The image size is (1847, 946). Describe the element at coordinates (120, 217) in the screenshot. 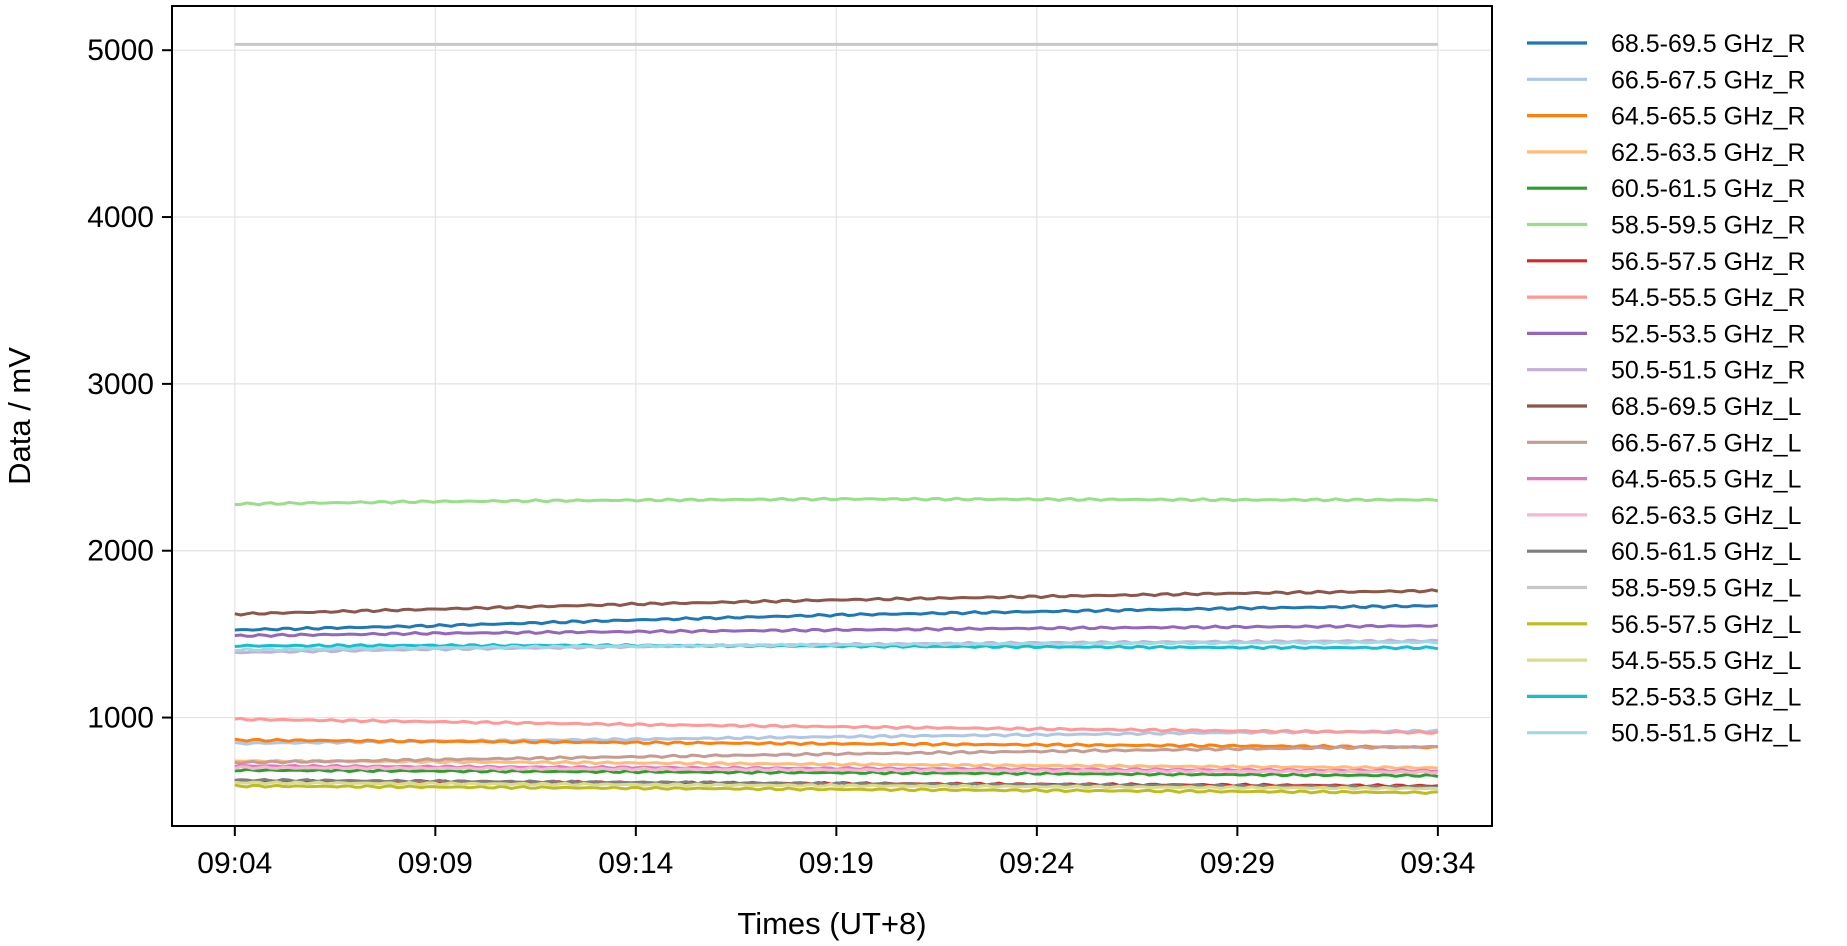

I see `y-tick-label: 4000` at that location.